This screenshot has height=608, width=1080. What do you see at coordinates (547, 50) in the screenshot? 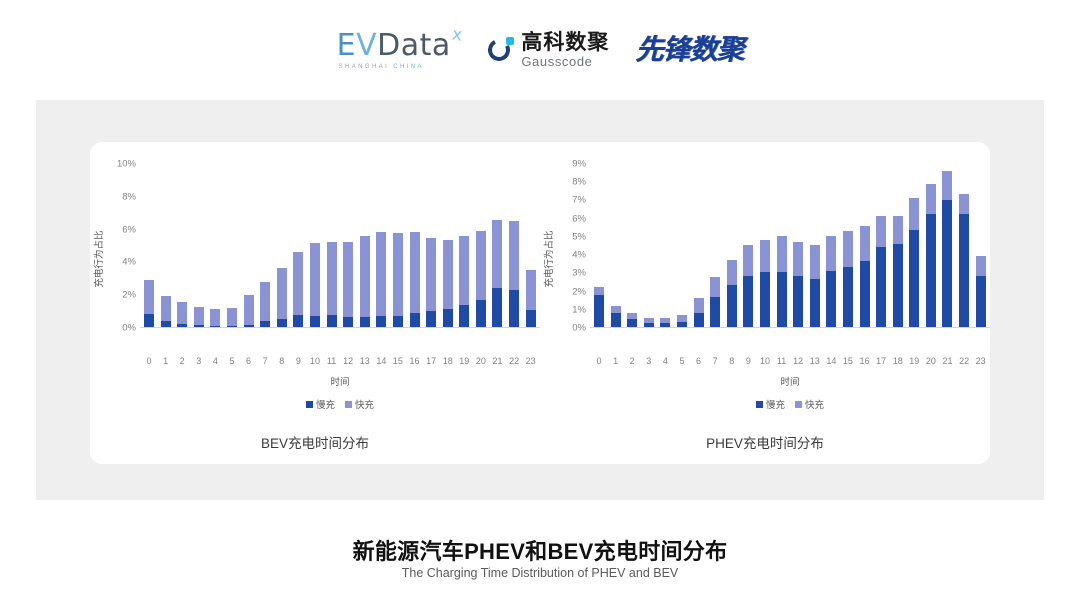
I see `gausscode-logo: 高科数聚 Gausscode` at bounding box center [547, 50].